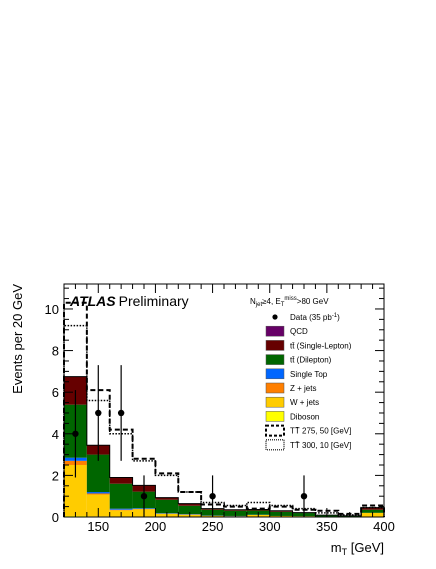 The image size is (436, 569). Describe the element at coordinates (156, 526) in the screenshot. I see `x-tick-label: 200` at that location.